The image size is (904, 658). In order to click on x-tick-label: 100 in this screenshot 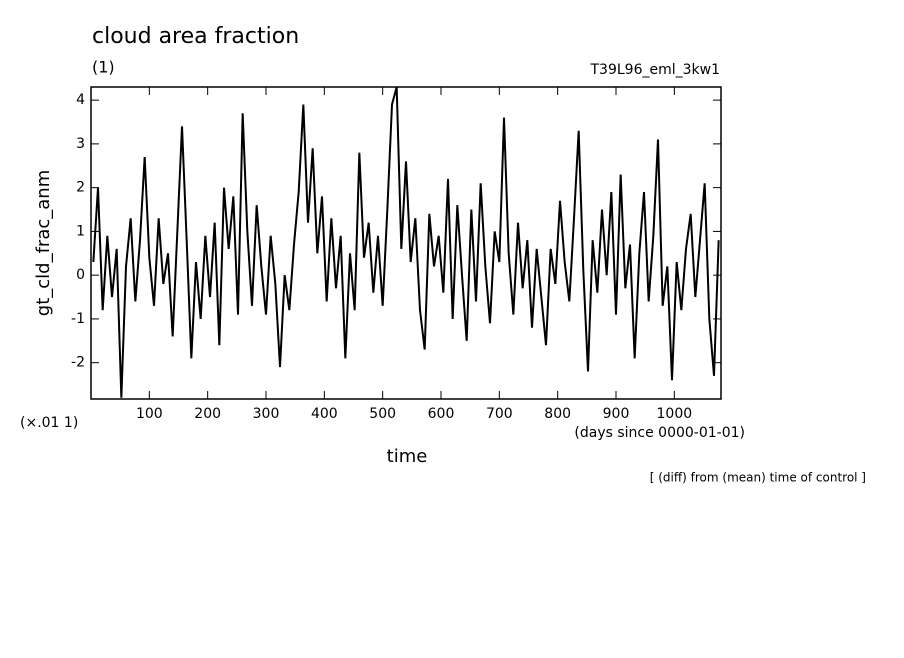, I will do `click(149, 414)`.